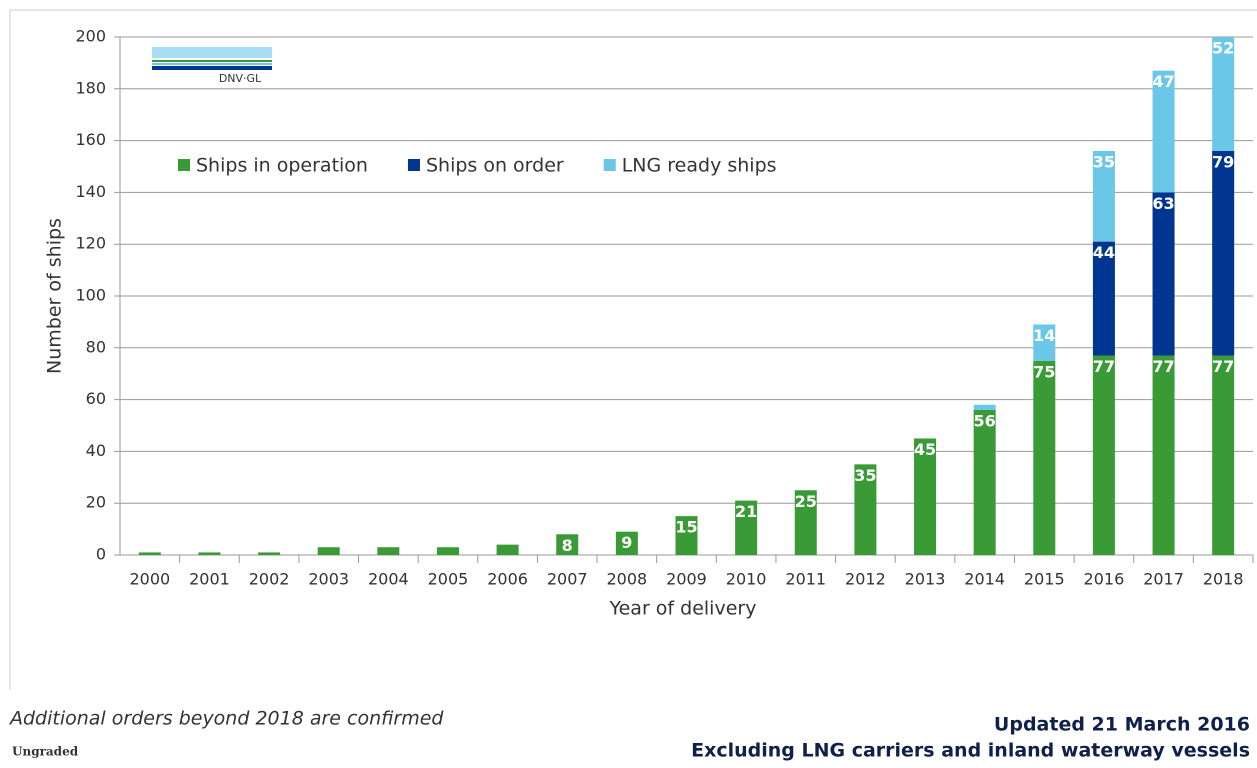  I want to click on data-label: 8, so click(567, 545).